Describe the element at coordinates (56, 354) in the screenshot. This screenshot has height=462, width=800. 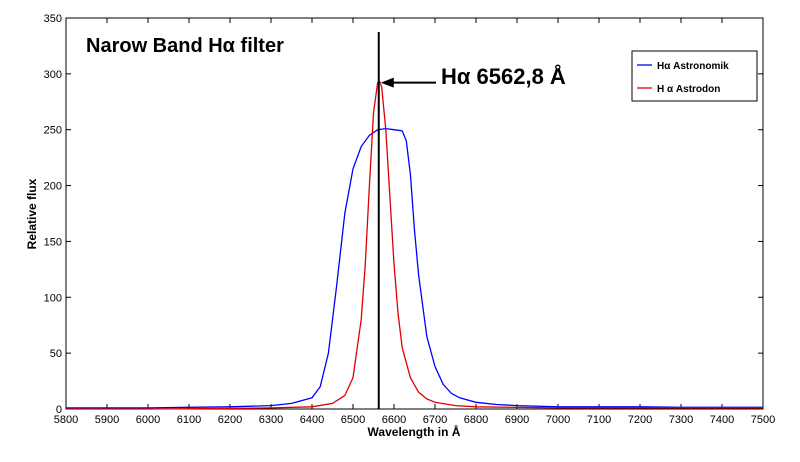
I see `y-tick-label: 50` at that location.